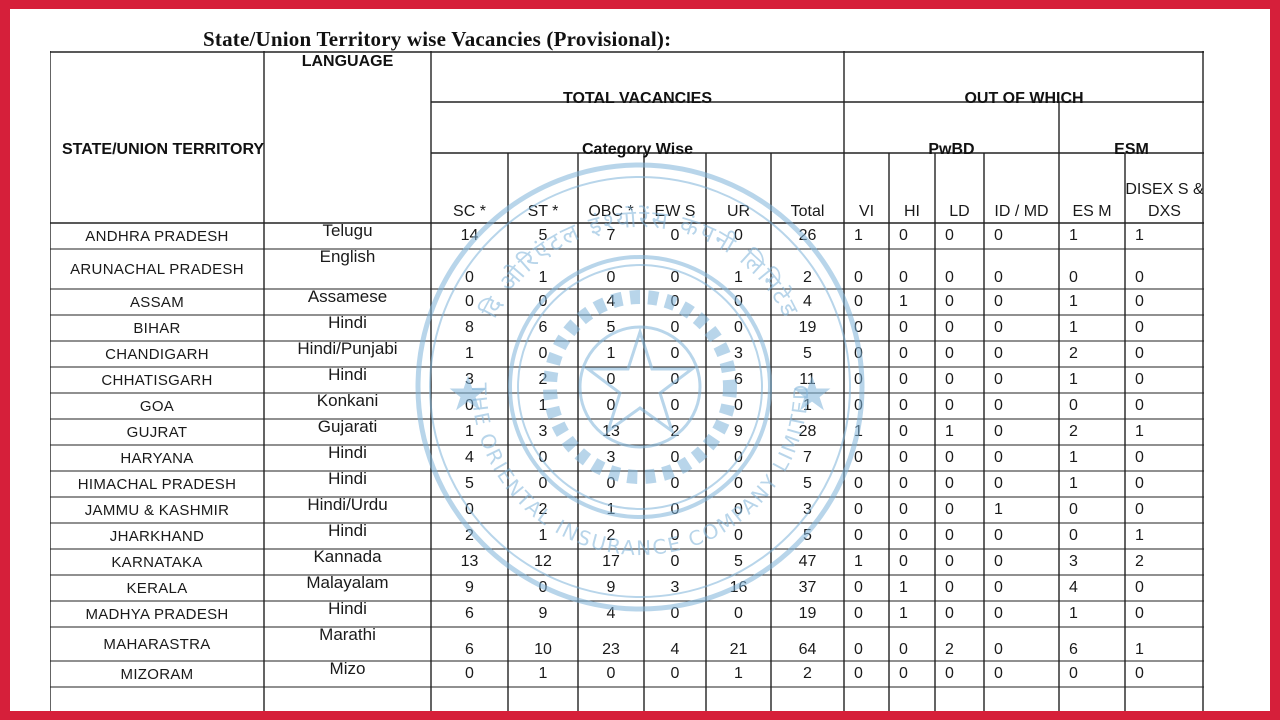 This screenshot has width=1280, height=720. I want to click on table-cell: 16, so click(738, 587).